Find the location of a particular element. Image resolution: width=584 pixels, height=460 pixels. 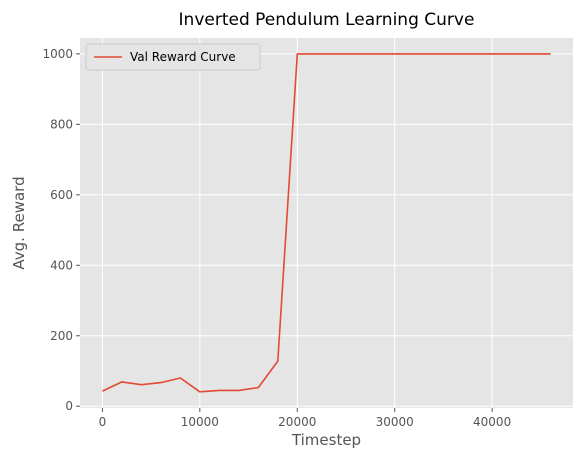

legend: Val Reward Curve is located at coordinates (173, 57).